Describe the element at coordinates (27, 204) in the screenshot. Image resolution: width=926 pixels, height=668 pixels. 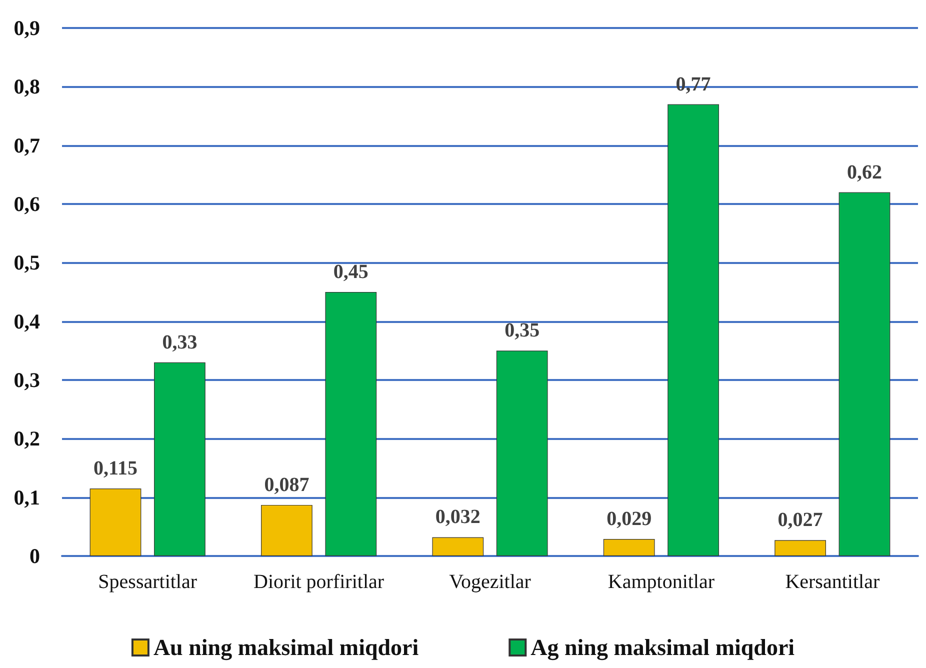
I see `y-tick-label: 0,6` at that location.